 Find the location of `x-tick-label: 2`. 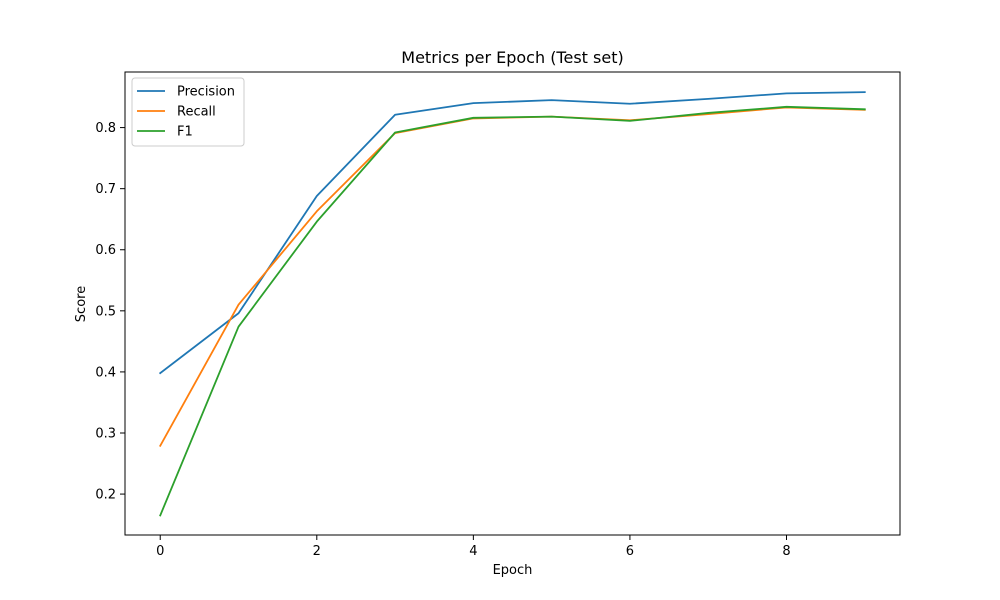

x-tick-label: 2 is located at coordinates (317, 551).